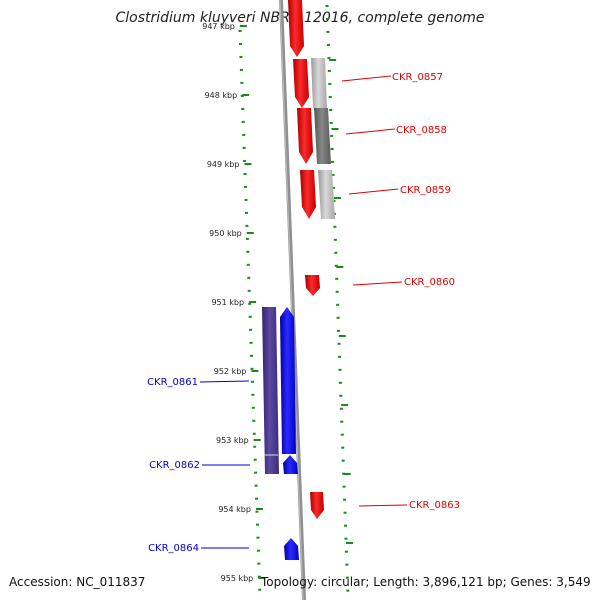  I want to click on scale-tick: 950 kbp, so click(231, 233).